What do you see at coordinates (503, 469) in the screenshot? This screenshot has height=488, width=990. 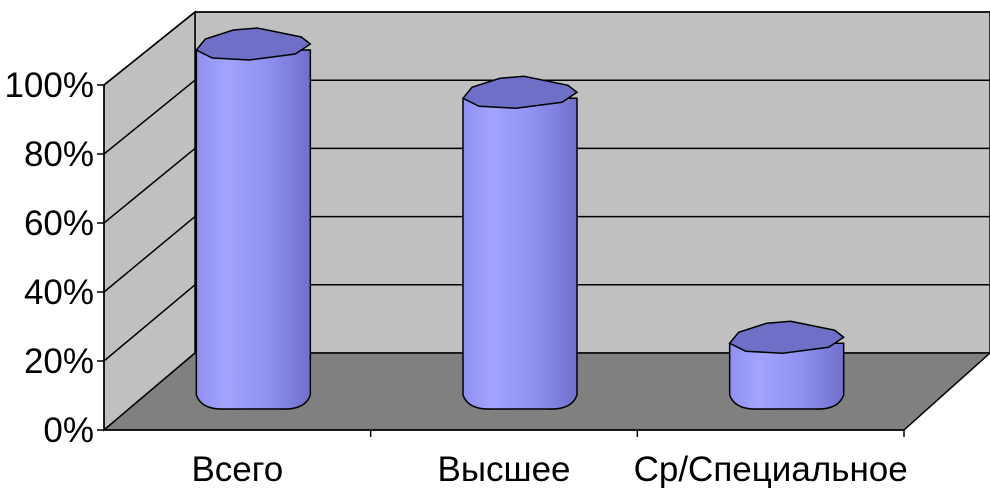 I see `x-tick-label: Высшее` at bounding box center [503, 469].